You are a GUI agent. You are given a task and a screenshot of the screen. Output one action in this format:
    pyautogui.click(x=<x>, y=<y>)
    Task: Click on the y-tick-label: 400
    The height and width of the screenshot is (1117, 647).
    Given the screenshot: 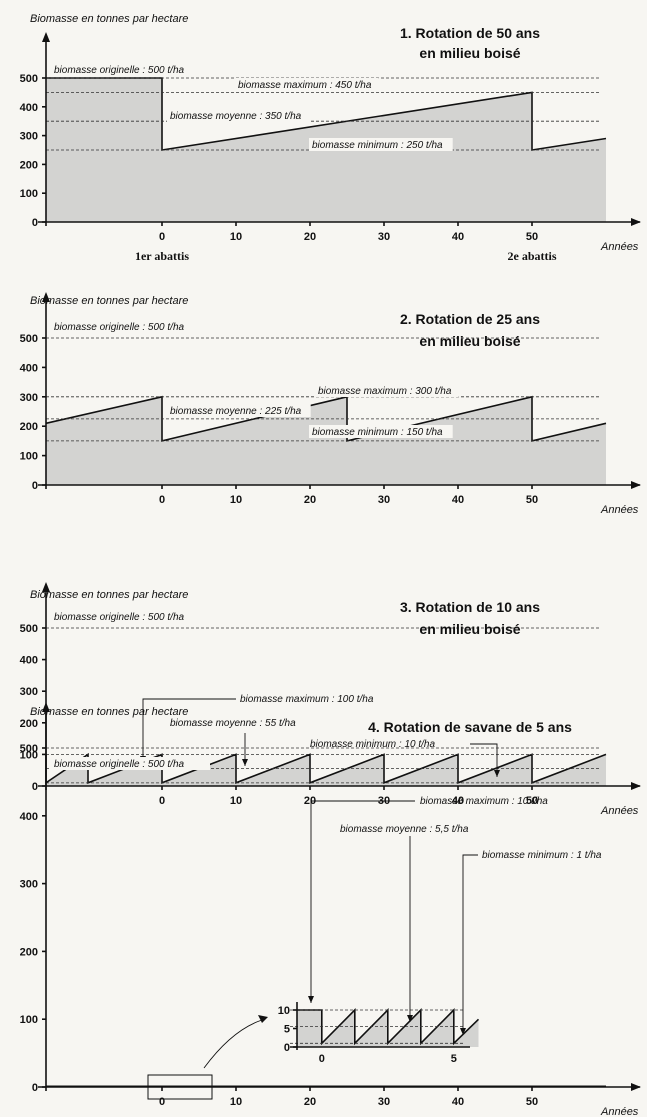 What is the action you would take?
    pyautogui.click(x=29, y=368)
    